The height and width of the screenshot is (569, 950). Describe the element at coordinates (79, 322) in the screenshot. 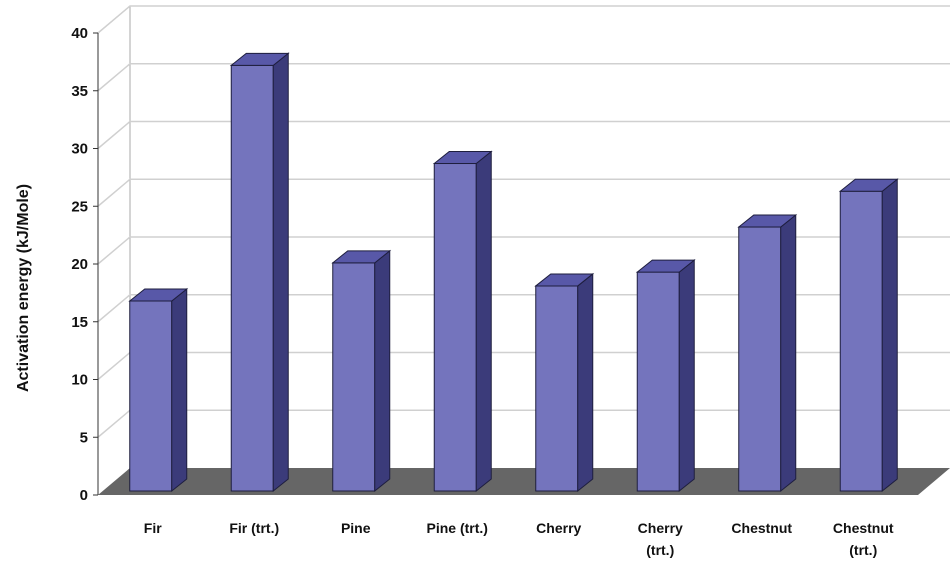

I see `y-tick-label: 15` at that location.